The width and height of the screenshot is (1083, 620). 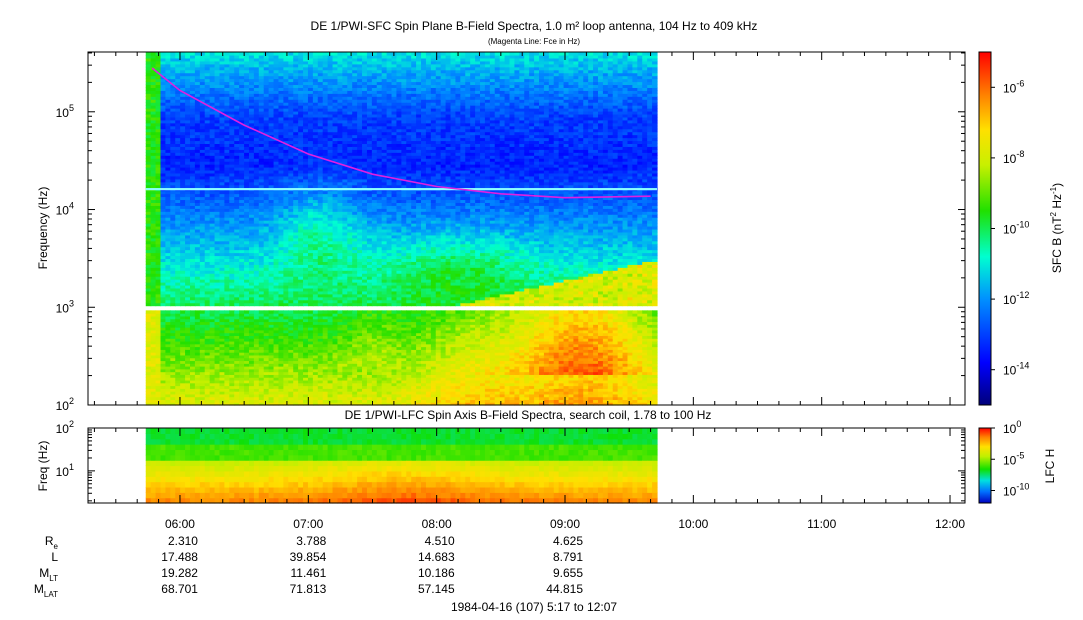 I want to click on ephemeris-value: 4.510, so click(x=440, y=541).